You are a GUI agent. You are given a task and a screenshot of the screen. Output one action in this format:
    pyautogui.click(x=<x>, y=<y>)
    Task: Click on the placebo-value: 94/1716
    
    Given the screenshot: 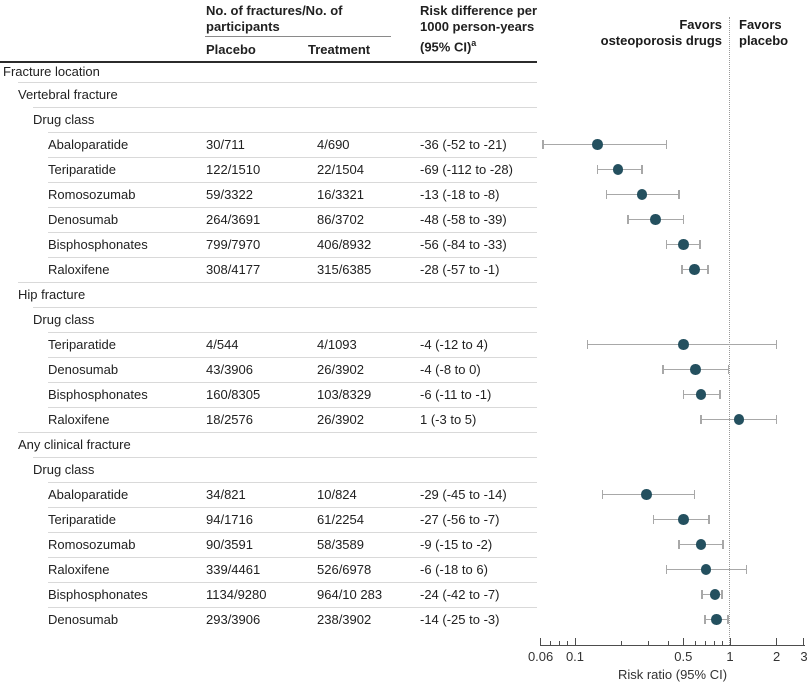 What is the action you would take?
    pyautogui.click(x=229, y=519)
    